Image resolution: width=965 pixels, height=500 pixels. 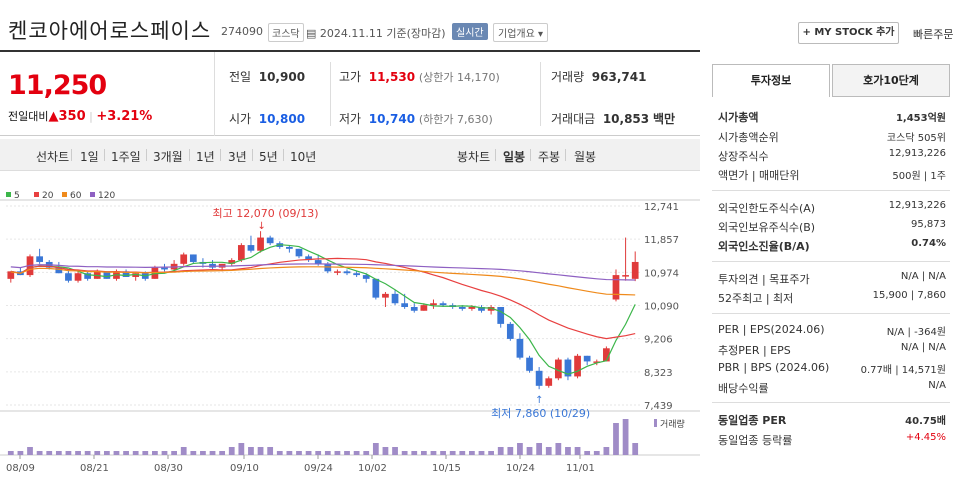 What do you see at coordinates (661, 273) in the screenshot?
I see `y-tick-label: 10,974` at bounding box center [661, 273].